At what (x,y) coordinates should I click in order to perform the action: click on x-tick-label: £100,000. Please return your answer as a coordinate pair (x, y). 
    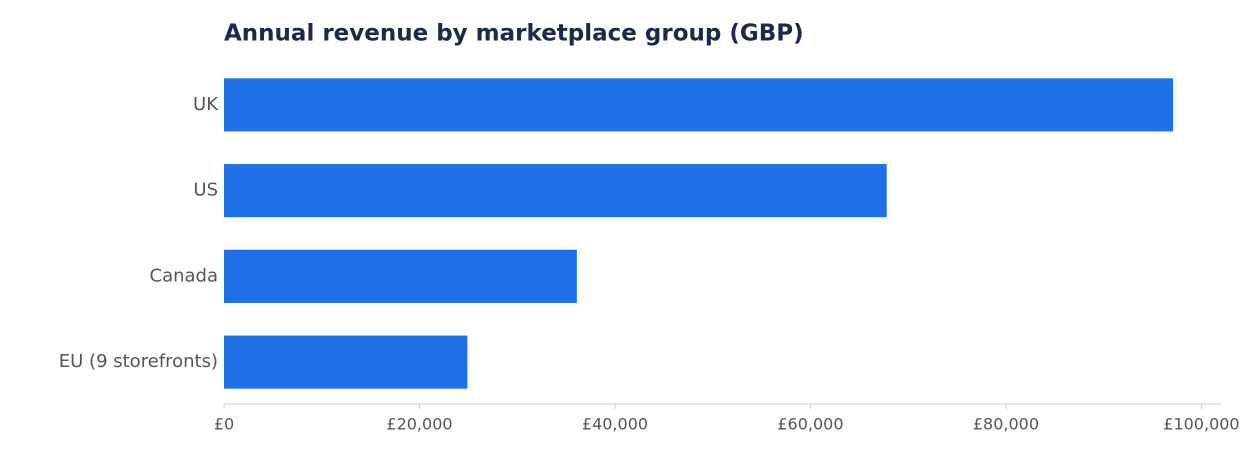
    Looking at the image, I should click on (1201, 424).